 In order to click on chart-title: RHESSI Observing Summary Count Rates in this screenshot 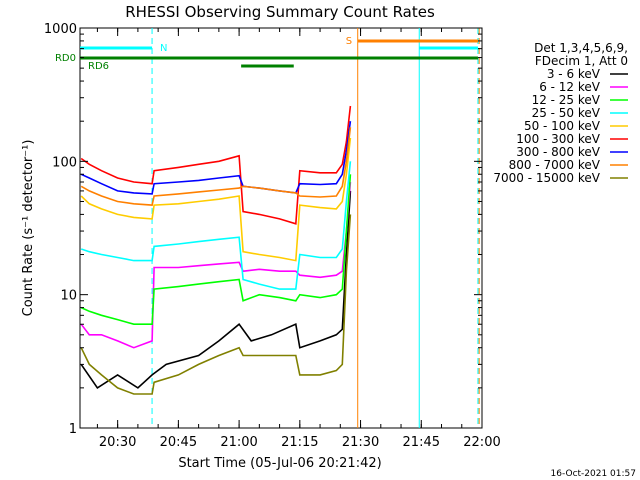, I will do `click(280, 12)`.